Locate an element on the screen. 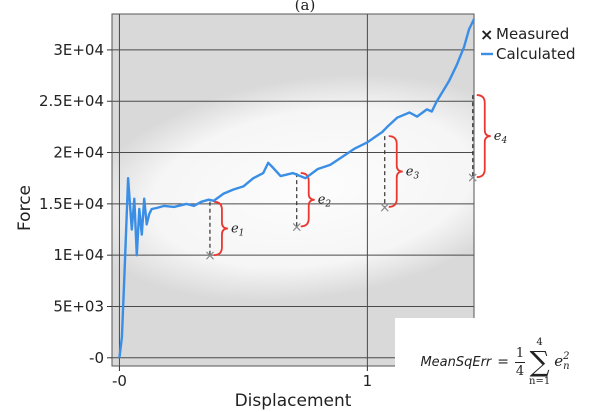 This screenshot has height=412, width=601. legend-calculated-label: Calculated is located at coordinates (536, 54).